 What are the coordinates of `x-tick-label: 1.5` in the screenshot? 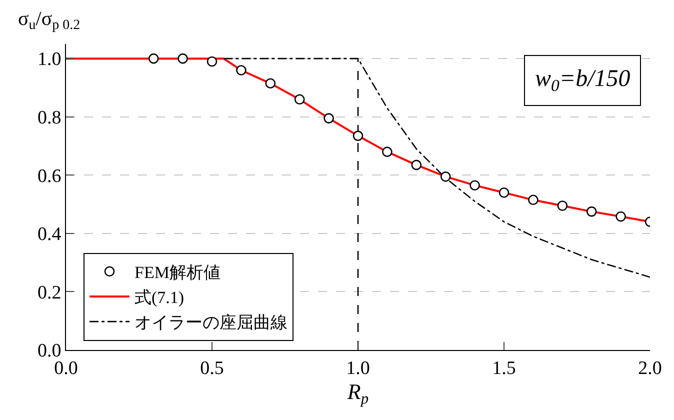 It's located at (504, 368).